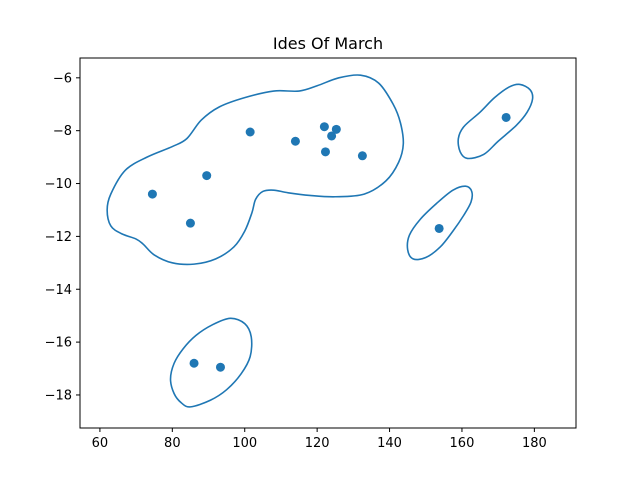  I want to click on y-tick-label: −14, so click(58, 290).